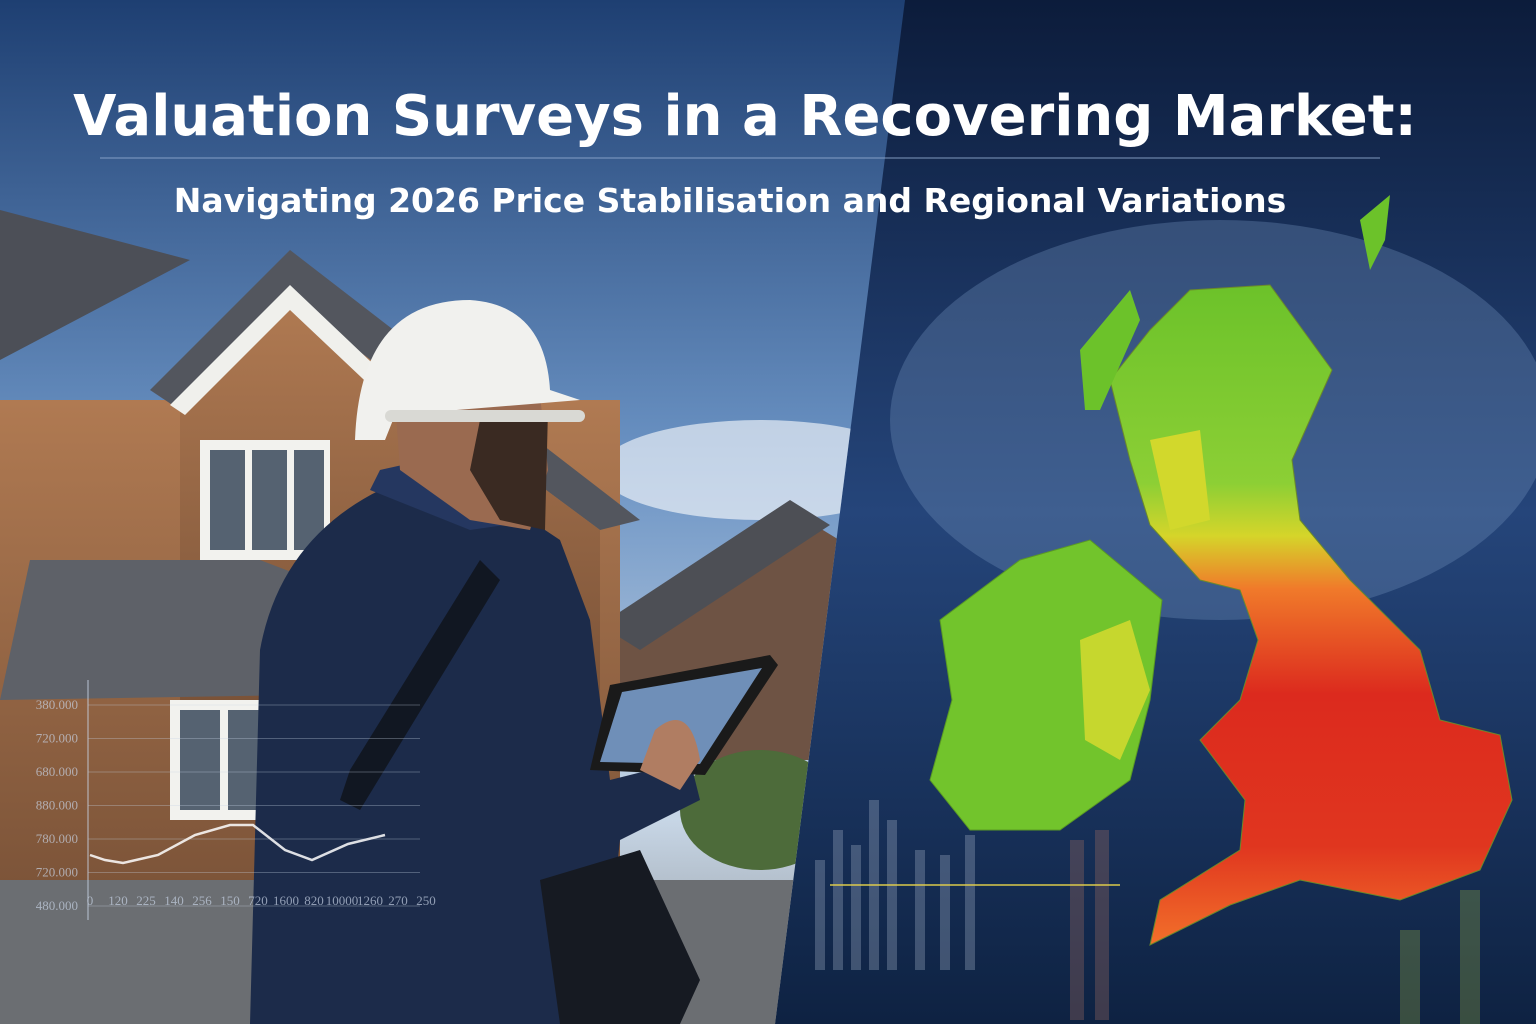  What do you see at coordinates (118, 900) in the screenshot?
I see `overlay-x-label: 120` at bounding box center [118, 900].